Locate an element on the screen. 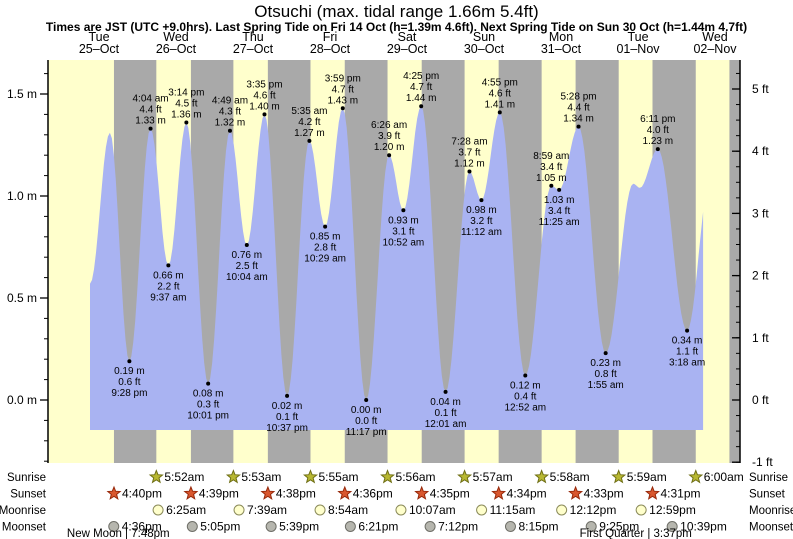  right-axis-tick-label: 3 ft is located at coordinates (760, 213).